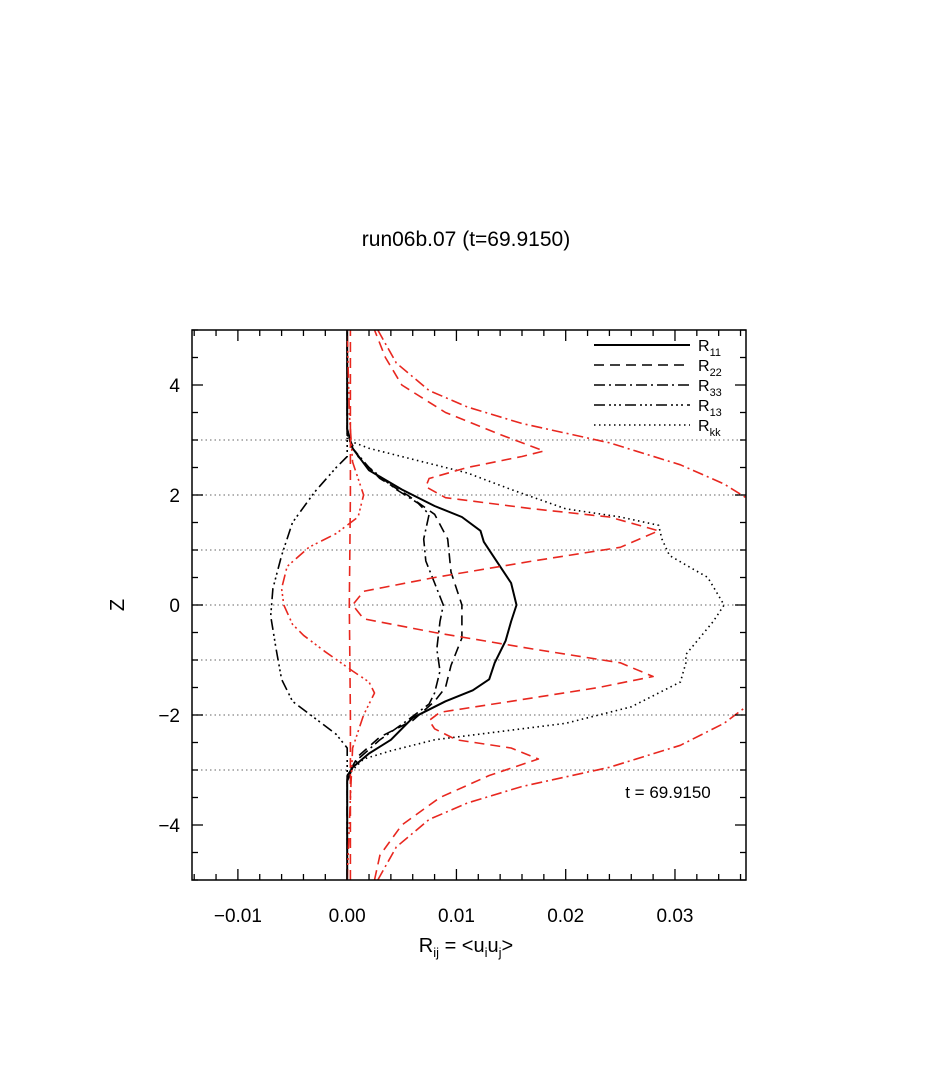 The image size is (935, 1065). Describe the element at coordinates (174, 496) in the screenshot. I see `y-tick-label: 2` at that location.